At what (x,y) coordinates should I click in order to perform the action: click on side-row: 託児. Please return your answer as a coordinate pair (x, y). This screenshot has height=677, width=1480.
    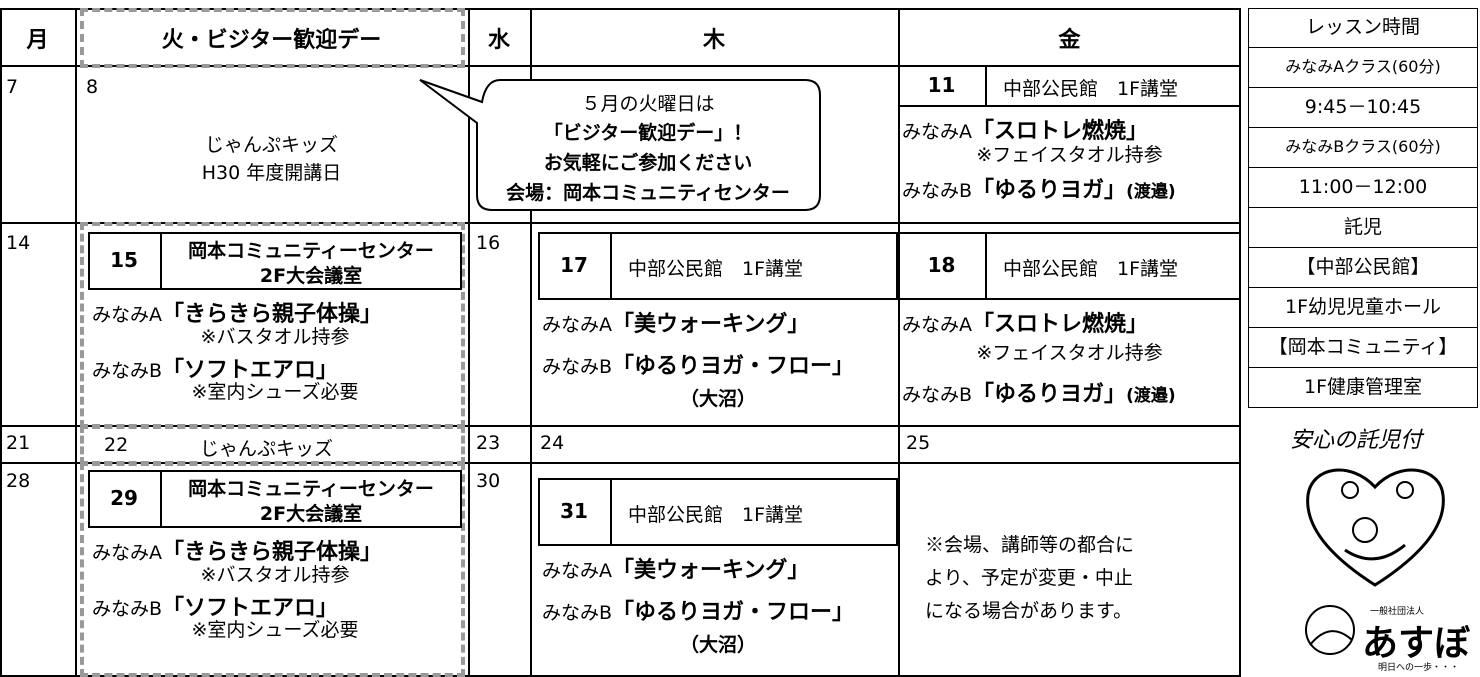
    Looking at the image, I should click on (1363, 228).